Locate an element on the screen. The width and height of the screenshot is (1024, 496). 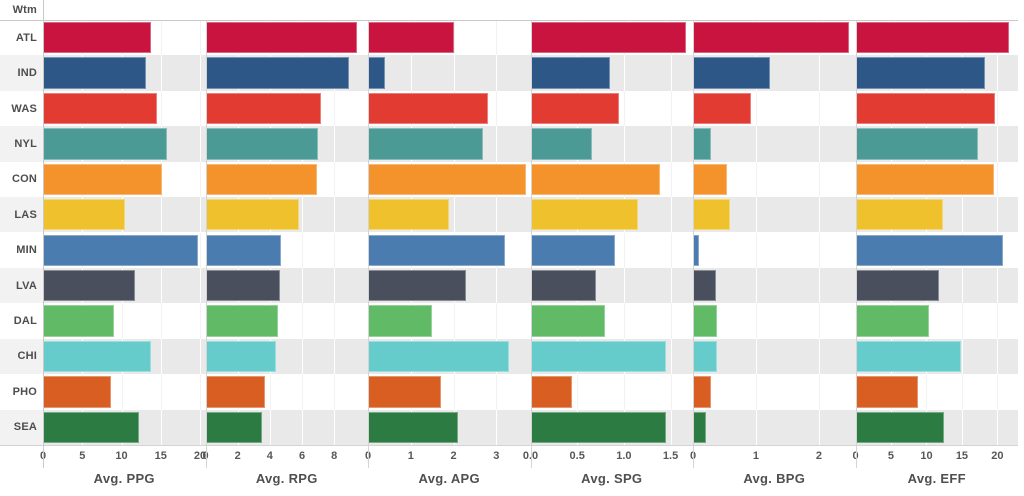
team-row-label: MIN is located at coordinates (21, 250).